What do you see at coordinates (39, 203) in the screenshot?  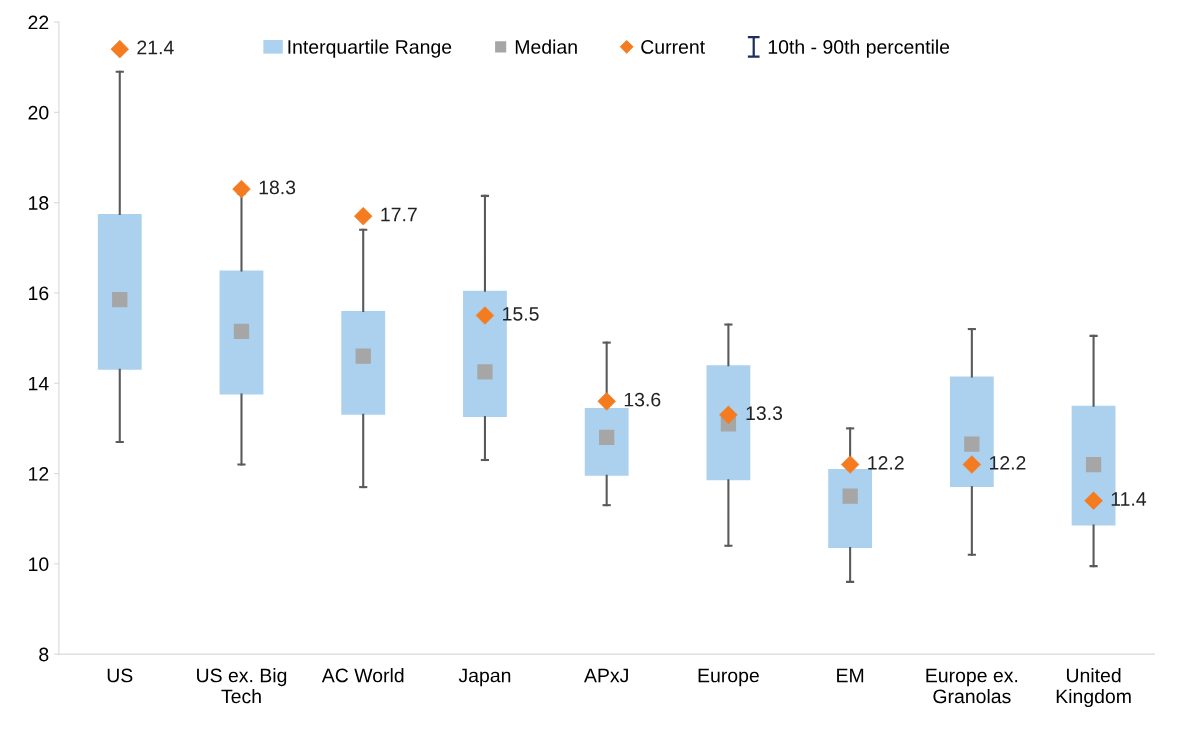 I see `y-tick-label: 18` at bounding box center [39, 203].